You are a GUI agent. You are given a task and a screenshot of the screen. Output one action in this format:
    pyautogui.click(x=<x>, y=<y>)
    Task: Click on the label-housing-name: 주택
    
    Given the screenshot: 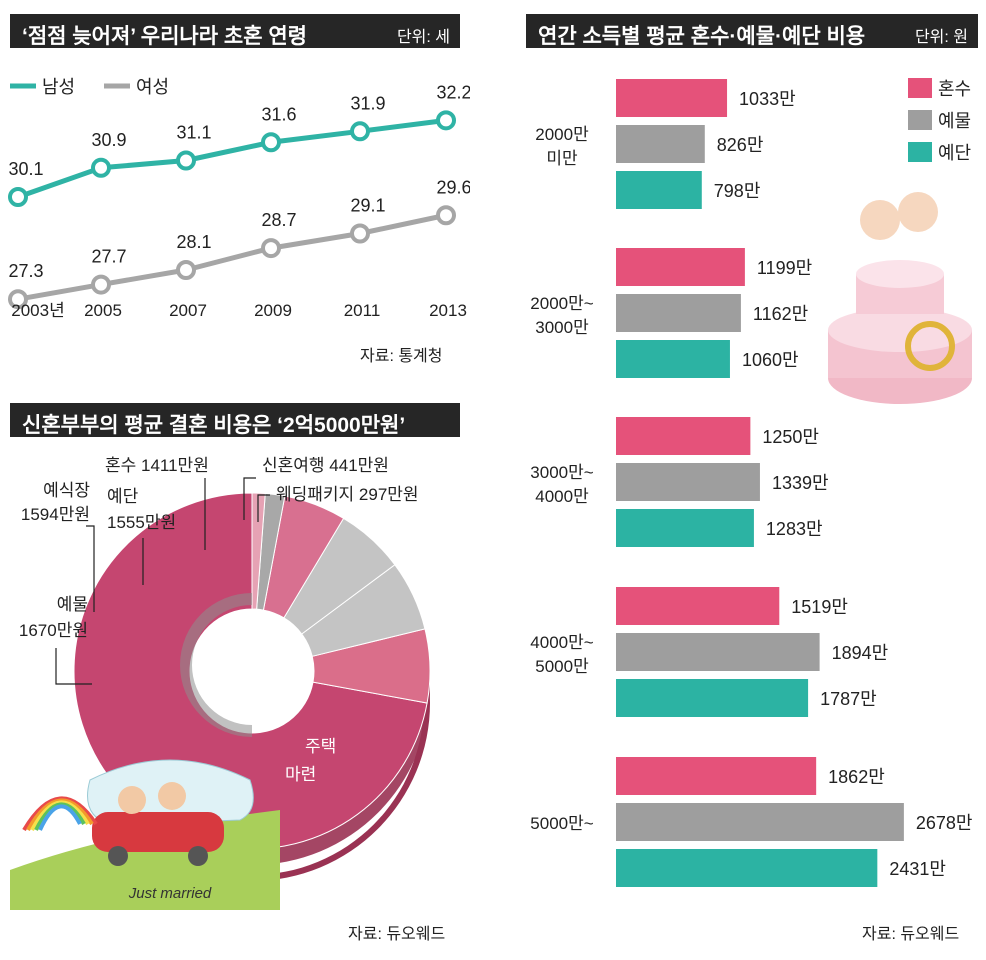 What is the action you would take?
    pyautogui.click(x=320, y=746)
    